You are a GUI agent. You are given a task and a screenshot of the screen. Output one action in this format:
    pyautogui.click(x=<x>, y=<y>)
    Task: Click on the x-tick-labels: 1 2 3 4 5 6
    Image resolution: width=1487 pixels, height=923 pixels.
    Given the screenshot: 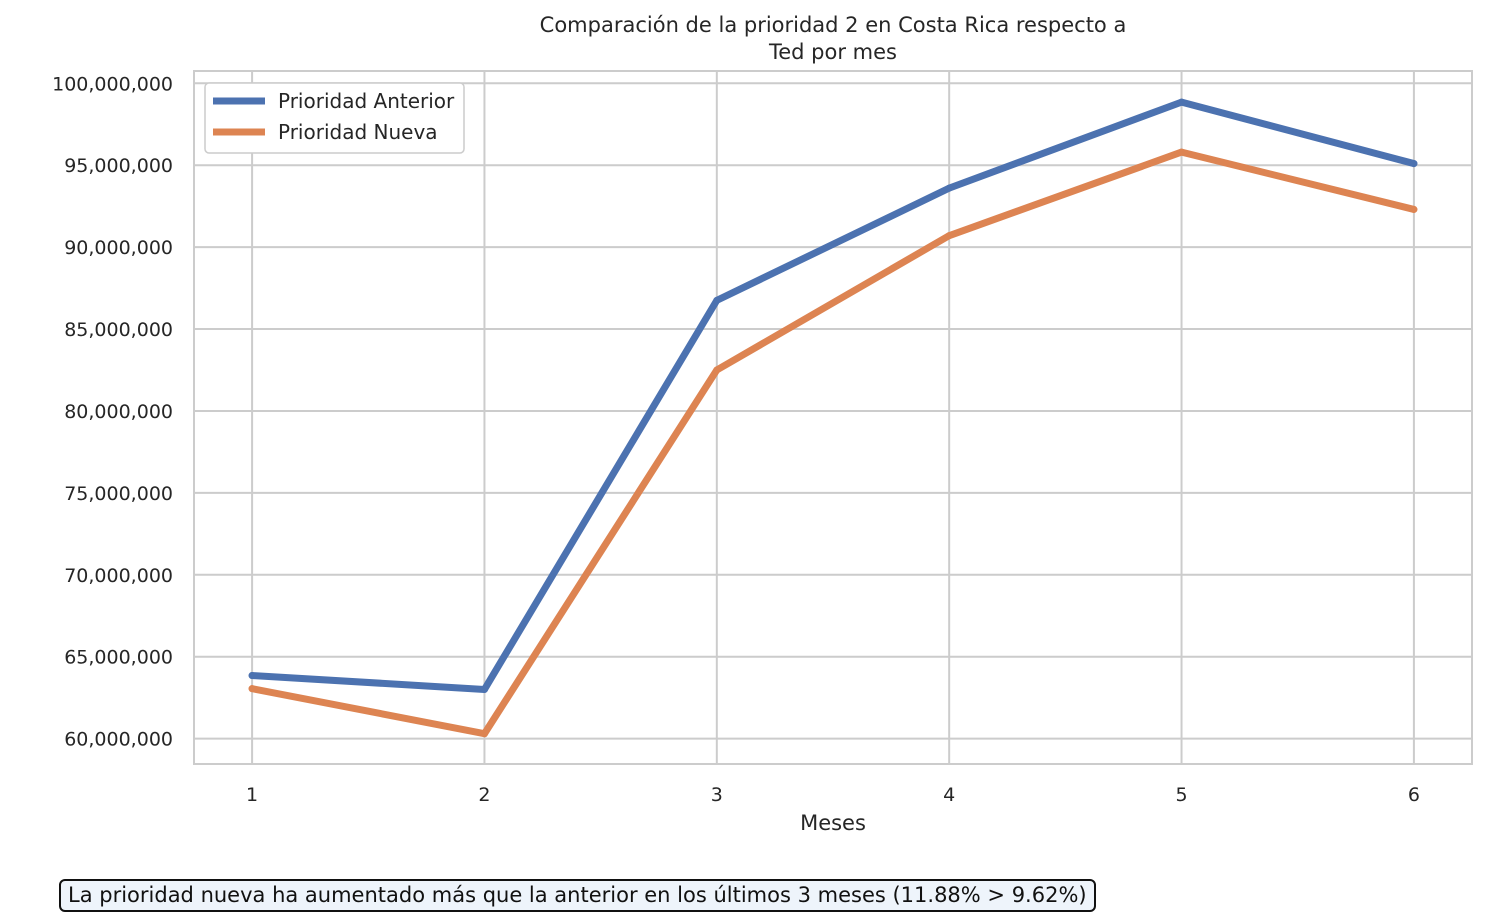 What is the action you would take?
    pyautogui.click(x=833, y=795)
    